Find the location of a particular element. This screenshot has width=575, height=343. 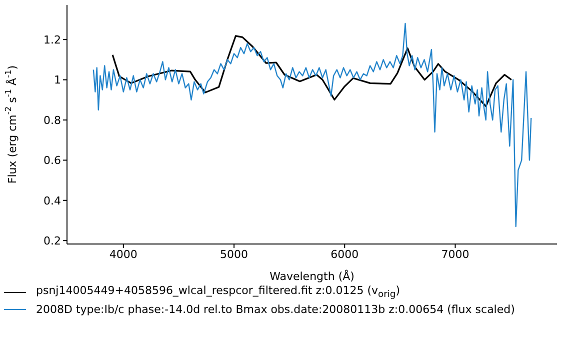

line-series is located at coordinates (312, 71).